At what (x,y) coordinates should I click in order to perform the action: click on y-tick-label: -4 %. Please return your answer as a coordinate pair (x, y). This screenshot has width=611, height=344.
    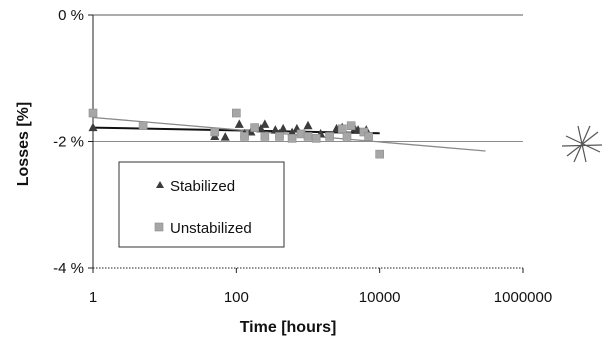
    Looking at the image, I should click on (68, 268).